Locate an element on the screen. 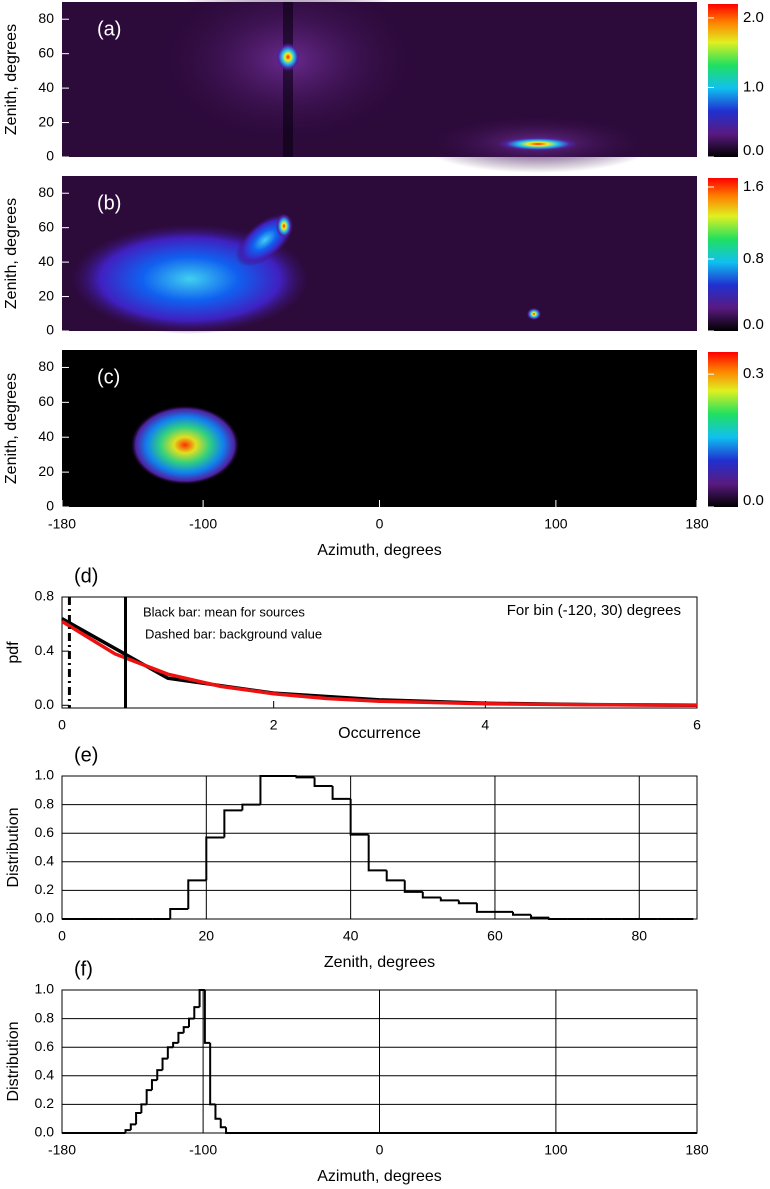  colorbar-tick-label: 1.6 is located at coordinates (753, 186).